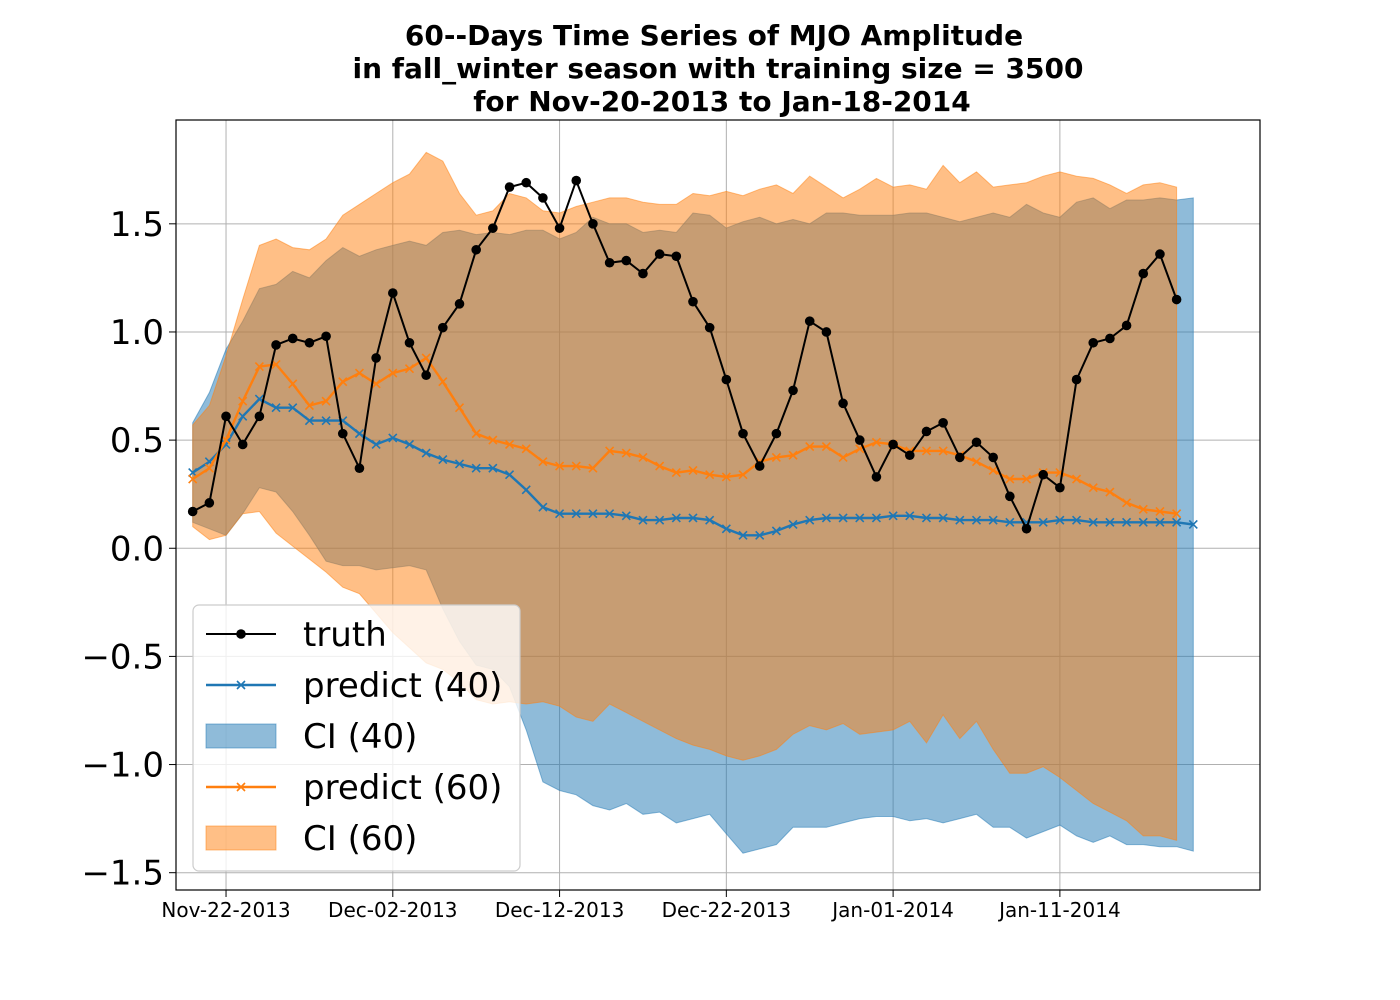 This screenshot has width=1400, height=1000. What do you see at coordinates (122, 657) in the screenshot?
I see `y-tick-label: −0.5` at bounding box center [122, 657].